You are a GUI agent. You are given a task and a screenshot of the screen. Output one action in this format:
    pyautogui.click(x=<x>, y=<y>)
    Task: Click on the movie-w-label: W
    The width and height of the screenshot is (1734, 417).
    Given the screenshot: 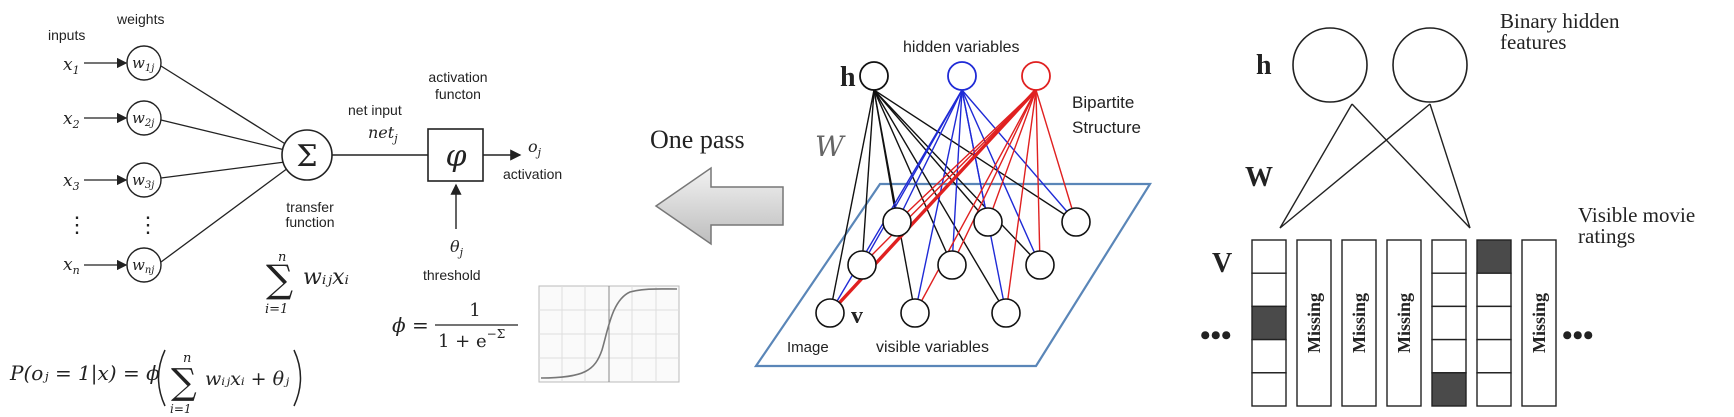 What is the action you would take?
    pyautogui.click(x=1259, y=177)
    